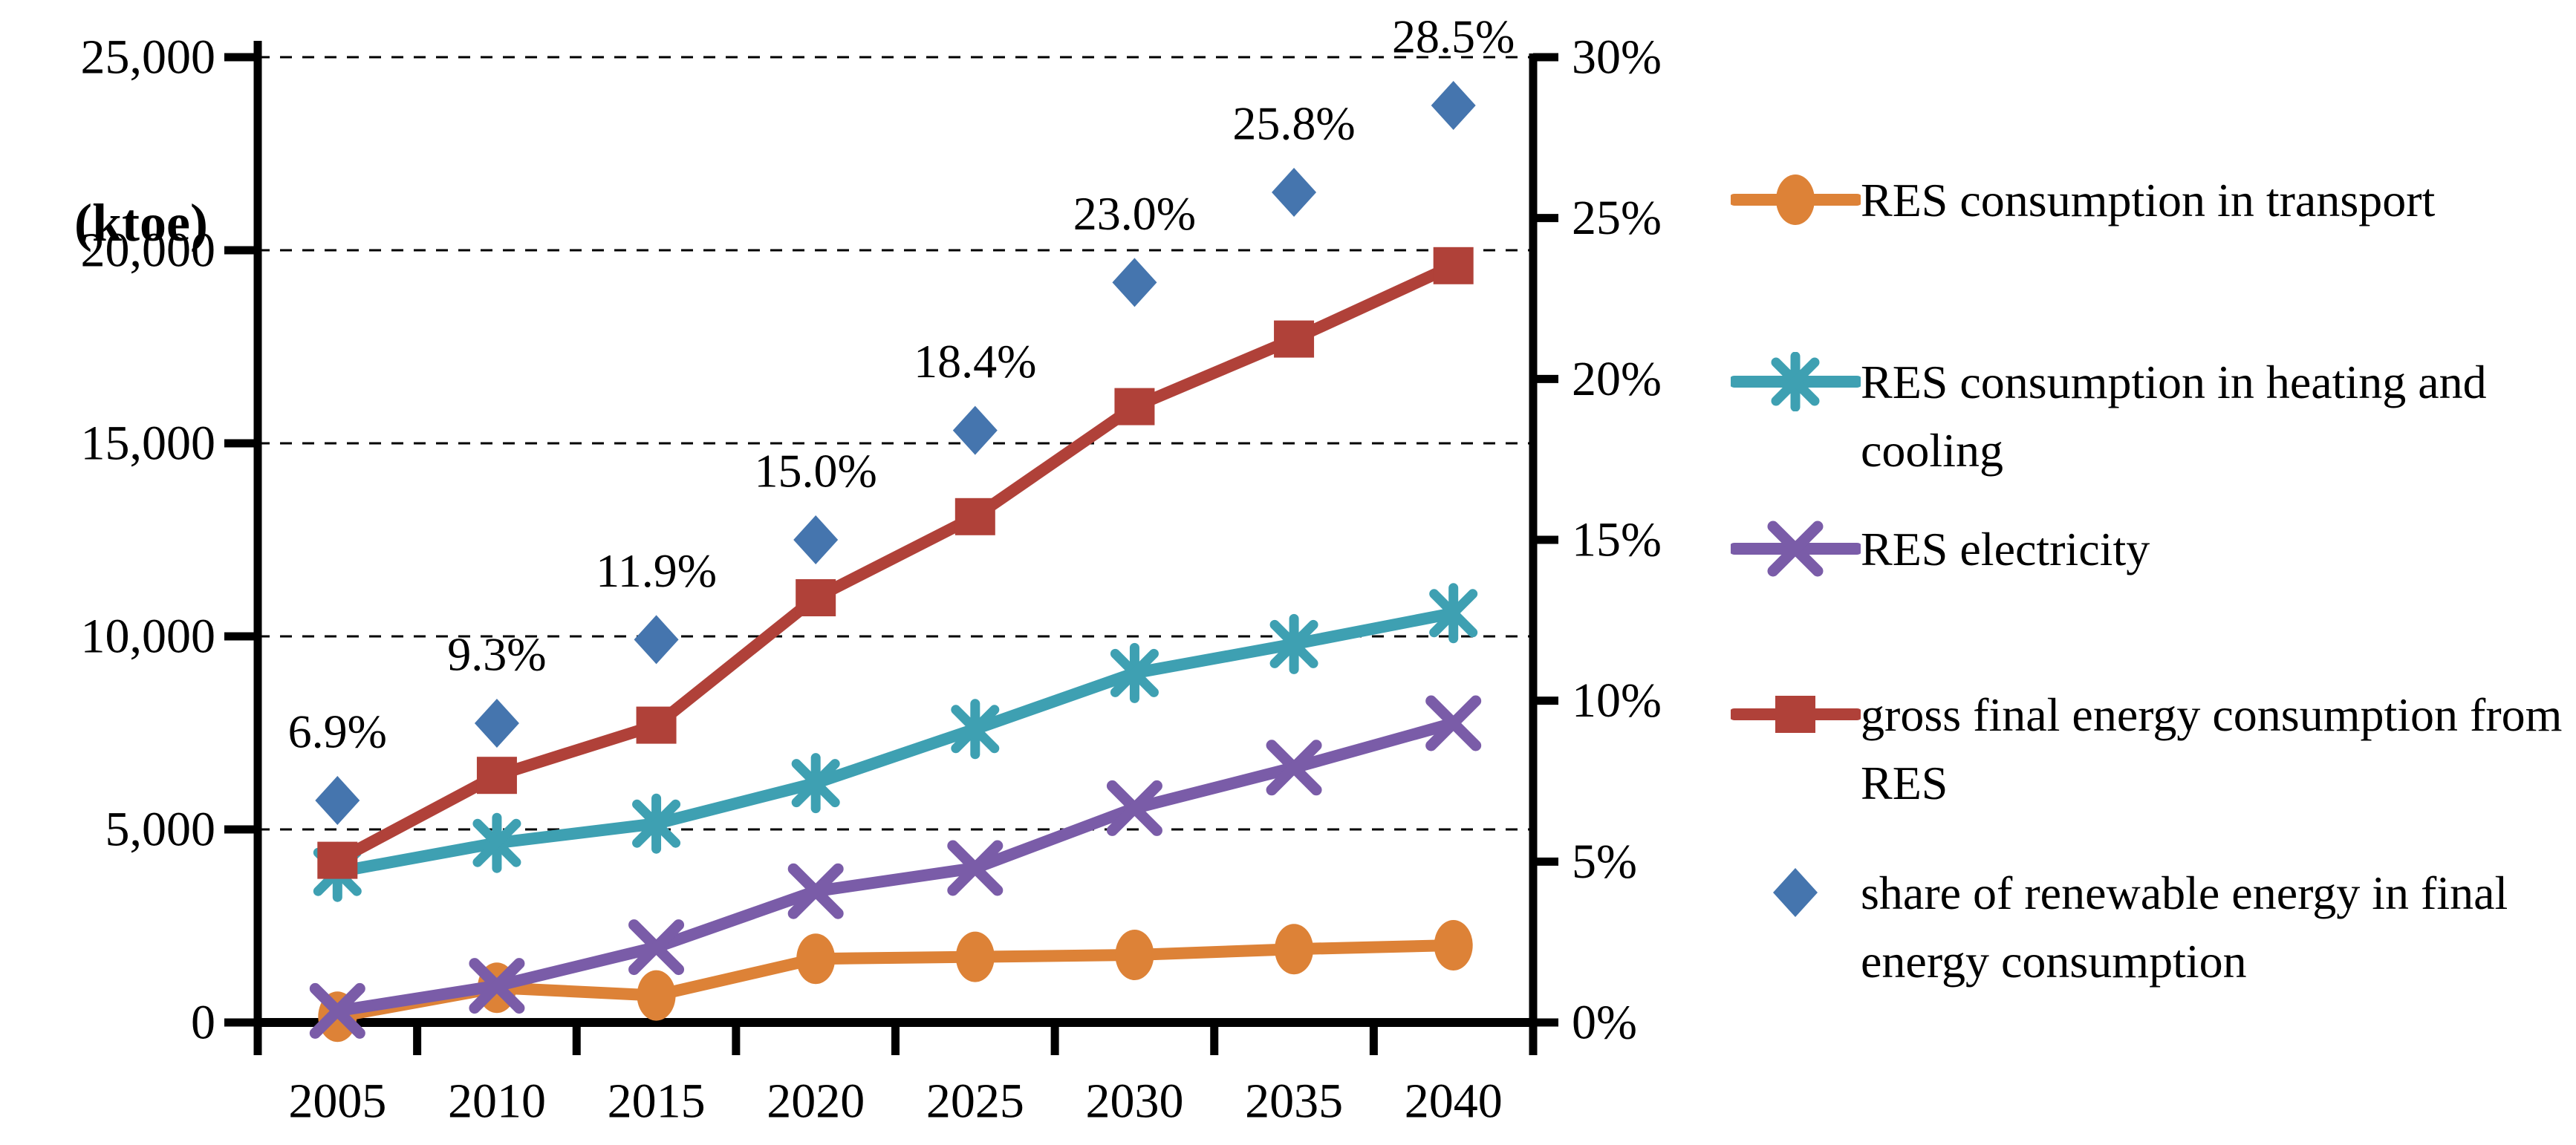 This screenshot has height=1145, width=2576. What do you see at coordinates (656, 570) in the screenshot?
I see `share-data-label: 11.9%` at bounding box center [656, 570].